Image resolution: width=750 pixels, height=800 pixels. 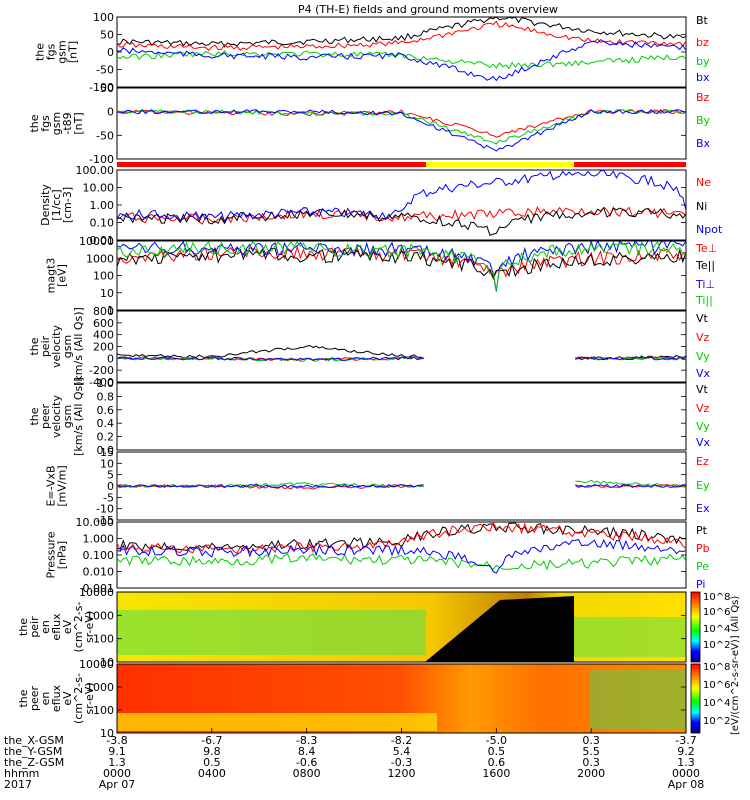 I want to click on legend-entry: bx, so click(x=703, y=77).